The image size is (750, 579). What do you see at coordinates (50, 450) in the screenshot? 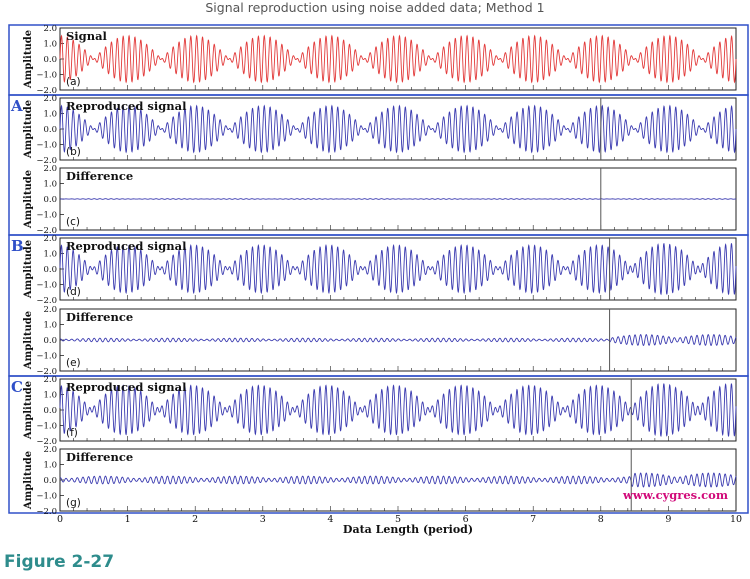
I see `y-tick-label-g: 2.0` at bounding box center [50, 450].